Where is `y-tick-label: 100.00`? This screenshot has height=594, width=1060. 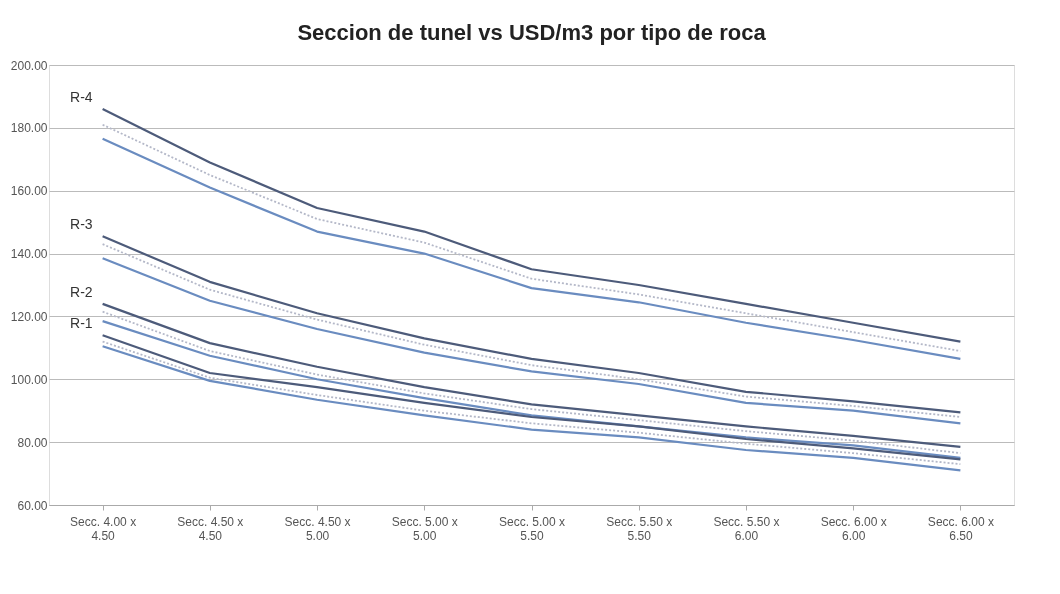
y-tick-label: 100.00 is located at coordinates (29, 379).